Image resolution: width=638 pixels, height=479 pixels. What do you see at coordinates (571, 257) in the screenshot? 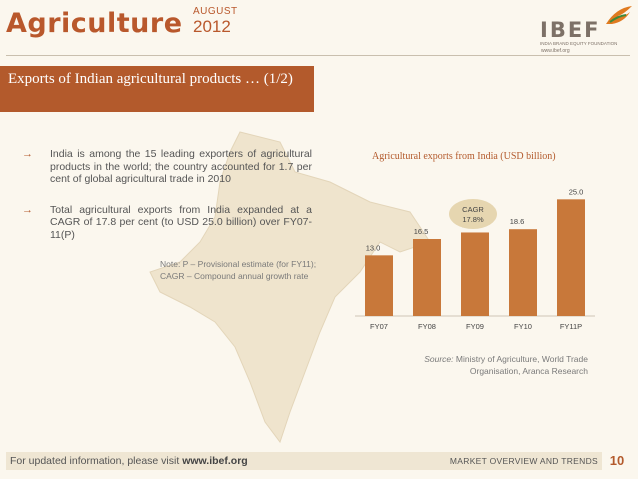
I see `bar-fy11p` at bounding box center [571, 257].